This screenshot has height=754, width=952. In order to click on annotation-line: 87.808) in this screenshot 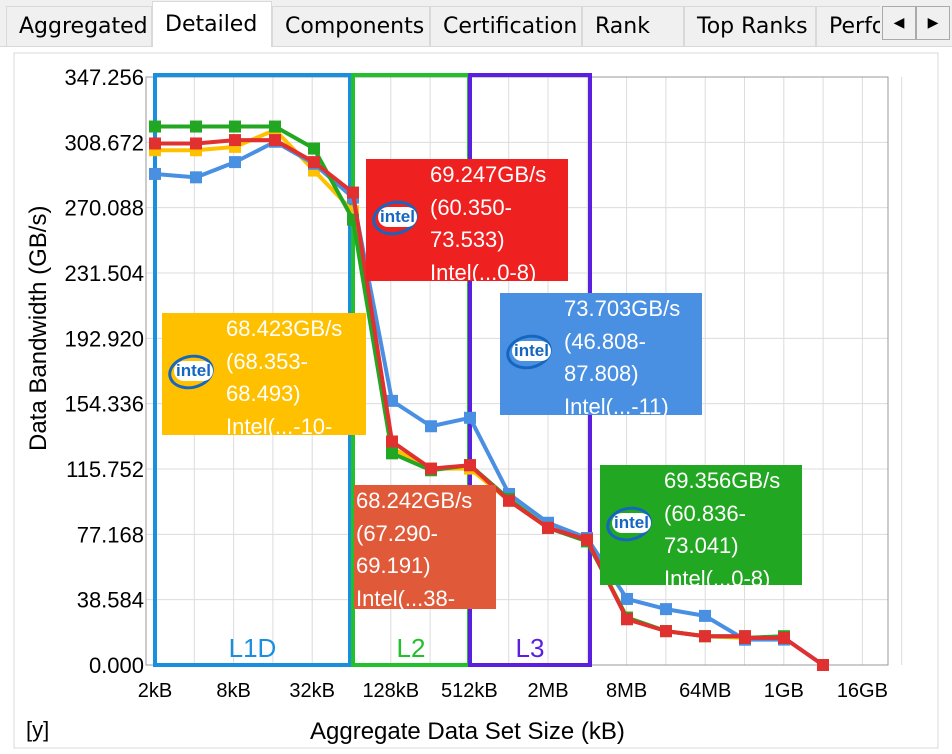, I will do `click(601, 373)`.